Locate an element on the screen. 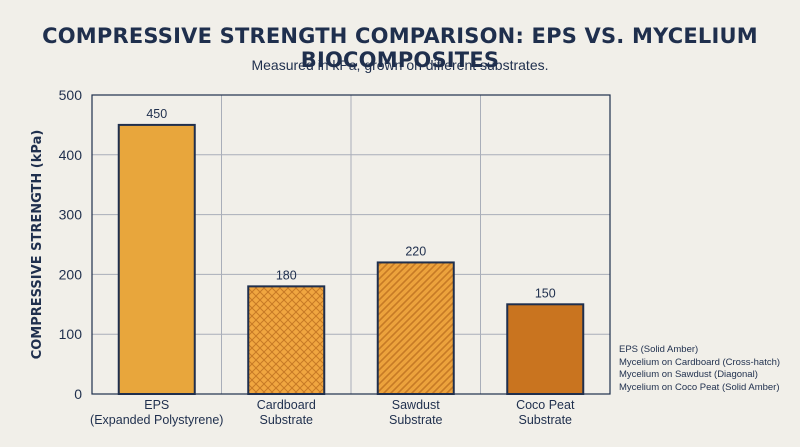 Image resolution: width=800 pixels, height=447 pixels. y-tick-label: 400 is located at coordinates (71, 155).